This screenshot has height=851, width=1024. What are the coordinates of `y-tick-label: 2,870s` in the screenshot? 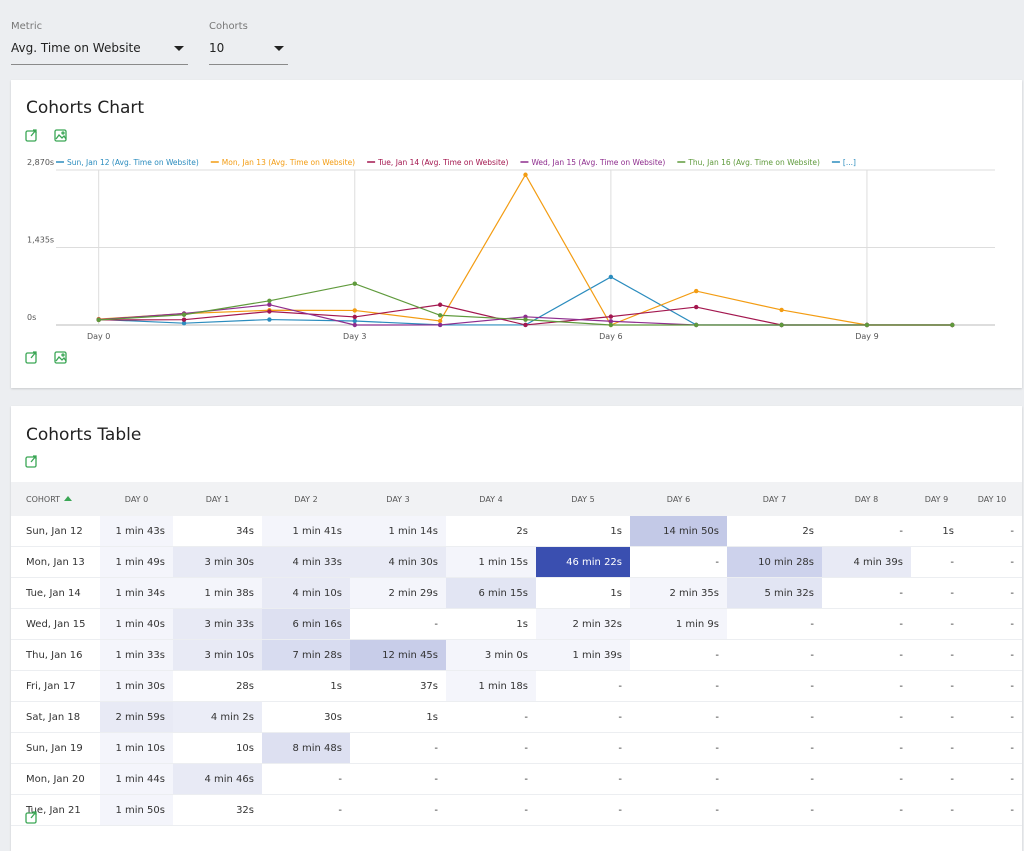 It's located at (40, 162).